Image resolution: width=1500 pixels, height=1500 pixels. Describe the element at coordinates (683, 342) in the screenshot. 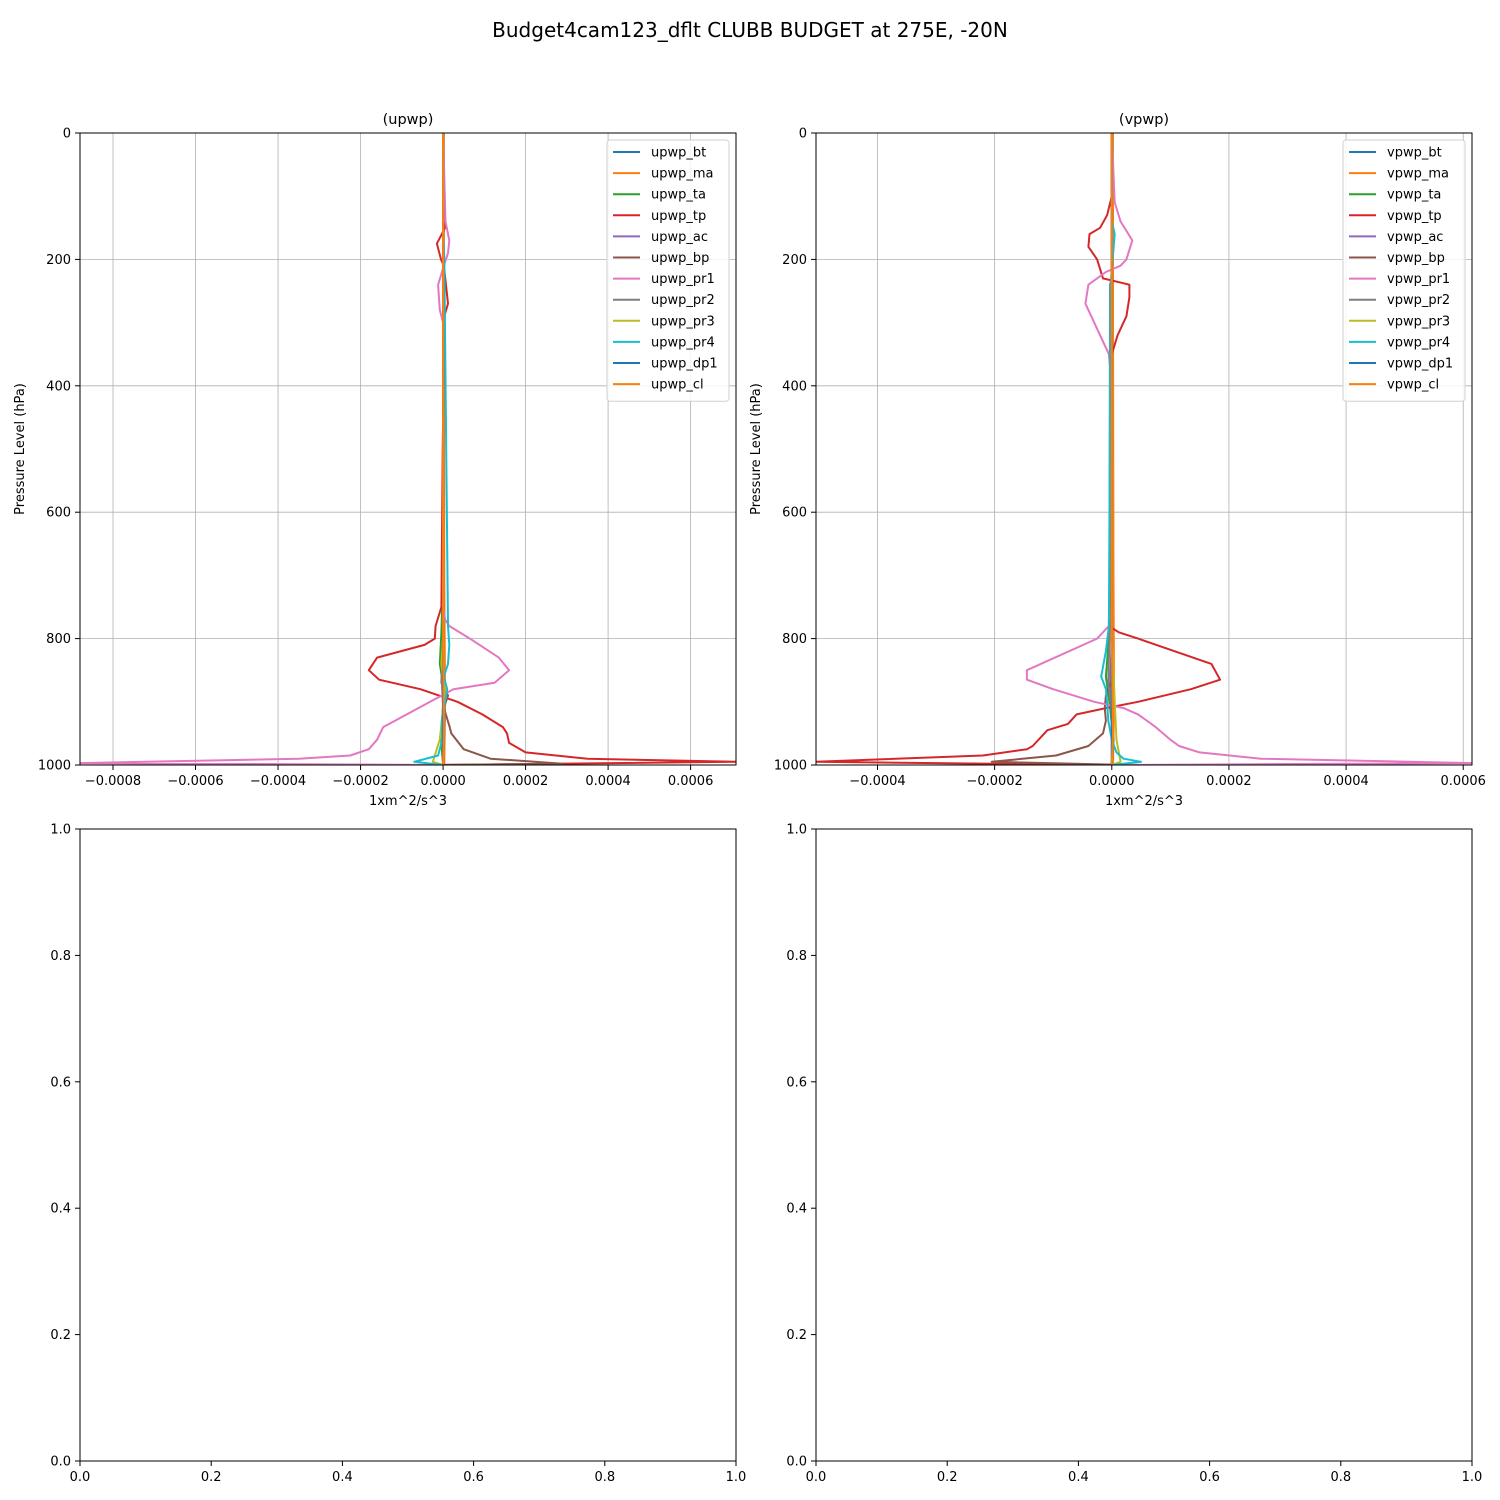

I see `legend-label-upwp_pr4: upwp_pr4` at that location.